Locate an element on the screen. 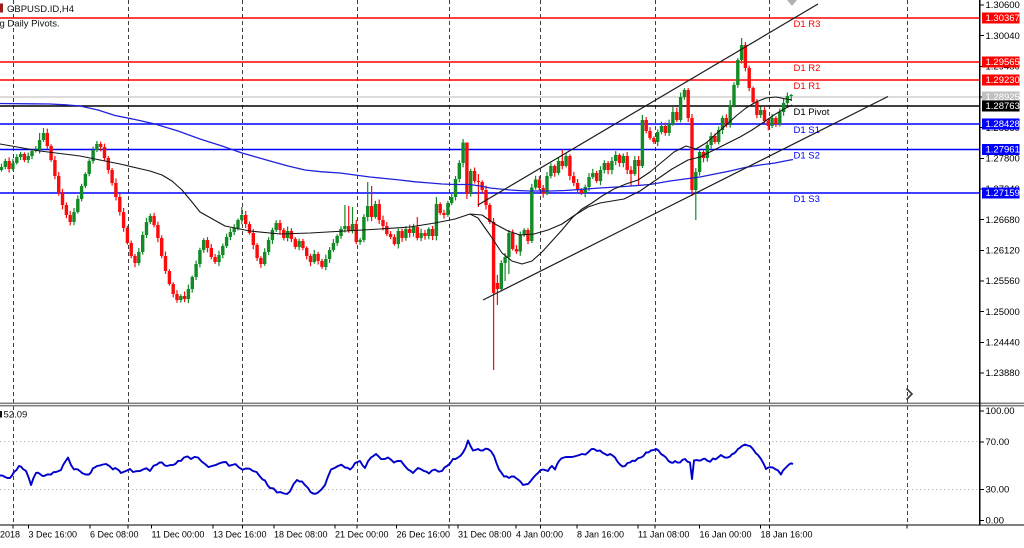 This screenshot has width=1024, height=548. svg-text: 1.28925 is located at coordinates (1003, 97).